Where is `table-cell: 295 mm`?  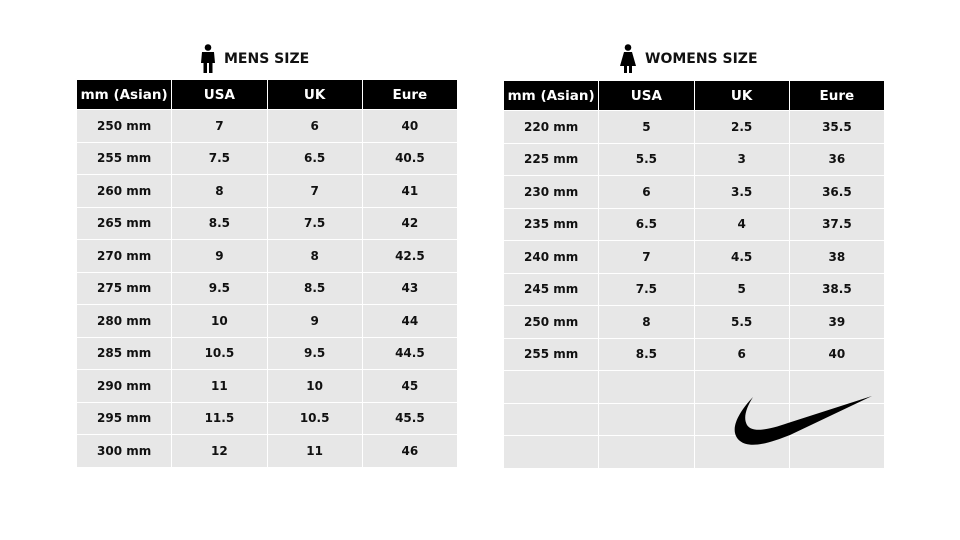 table-cell: 295 mm is located at coordinates (124, 418).